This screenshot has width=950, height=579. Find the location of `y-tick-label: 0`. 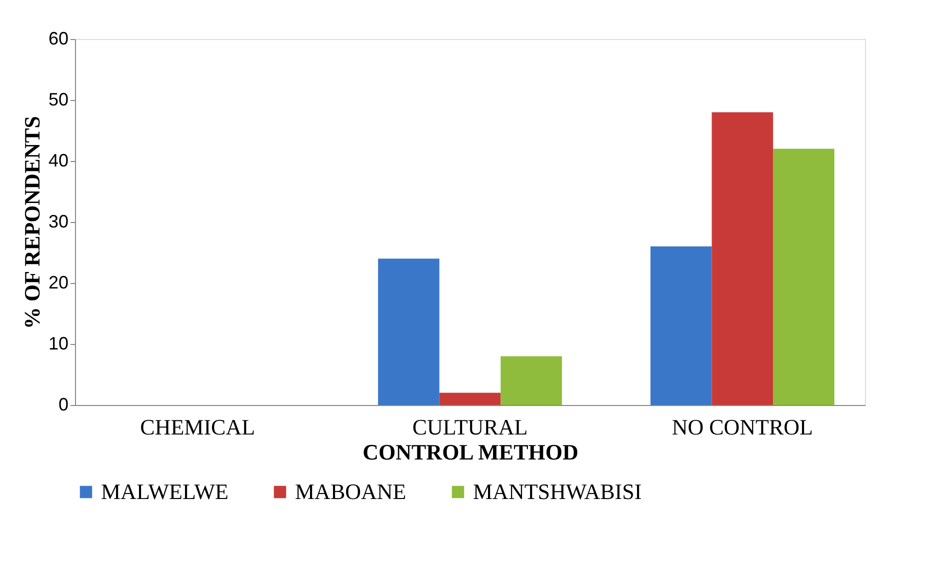

y-tick-label: 0 is located at coordinates (63, 404).